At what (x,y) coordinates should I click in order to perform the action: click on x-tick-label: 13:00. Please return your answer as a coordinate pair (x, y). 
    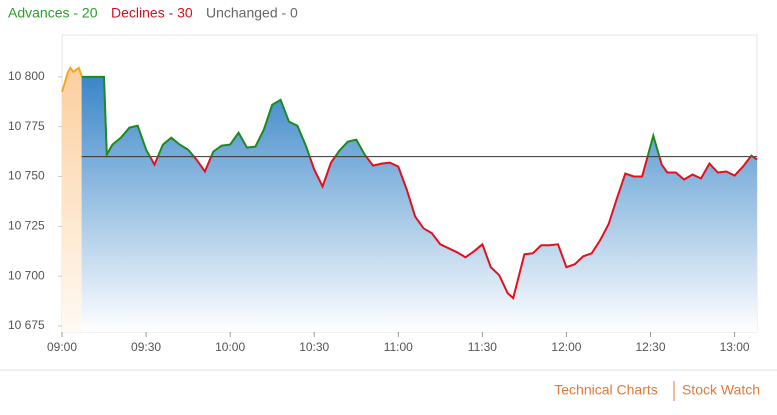
    Looking at the image, I should click on (735, 347).